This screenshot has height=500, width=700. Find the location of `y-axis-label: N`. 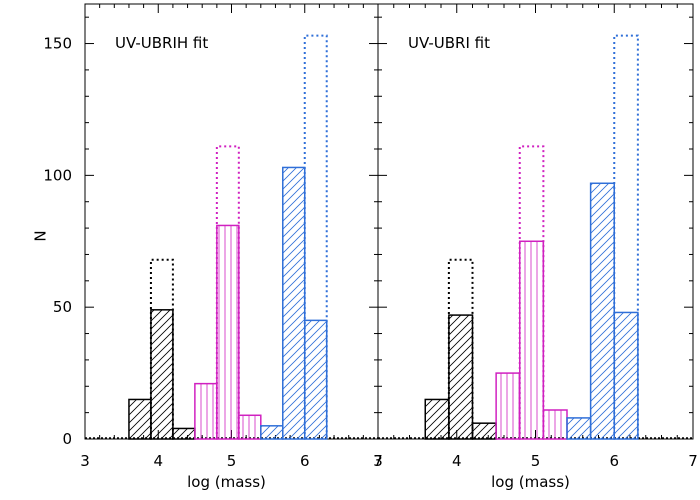

y-axis-label: N is located at coordinates (41, 235).